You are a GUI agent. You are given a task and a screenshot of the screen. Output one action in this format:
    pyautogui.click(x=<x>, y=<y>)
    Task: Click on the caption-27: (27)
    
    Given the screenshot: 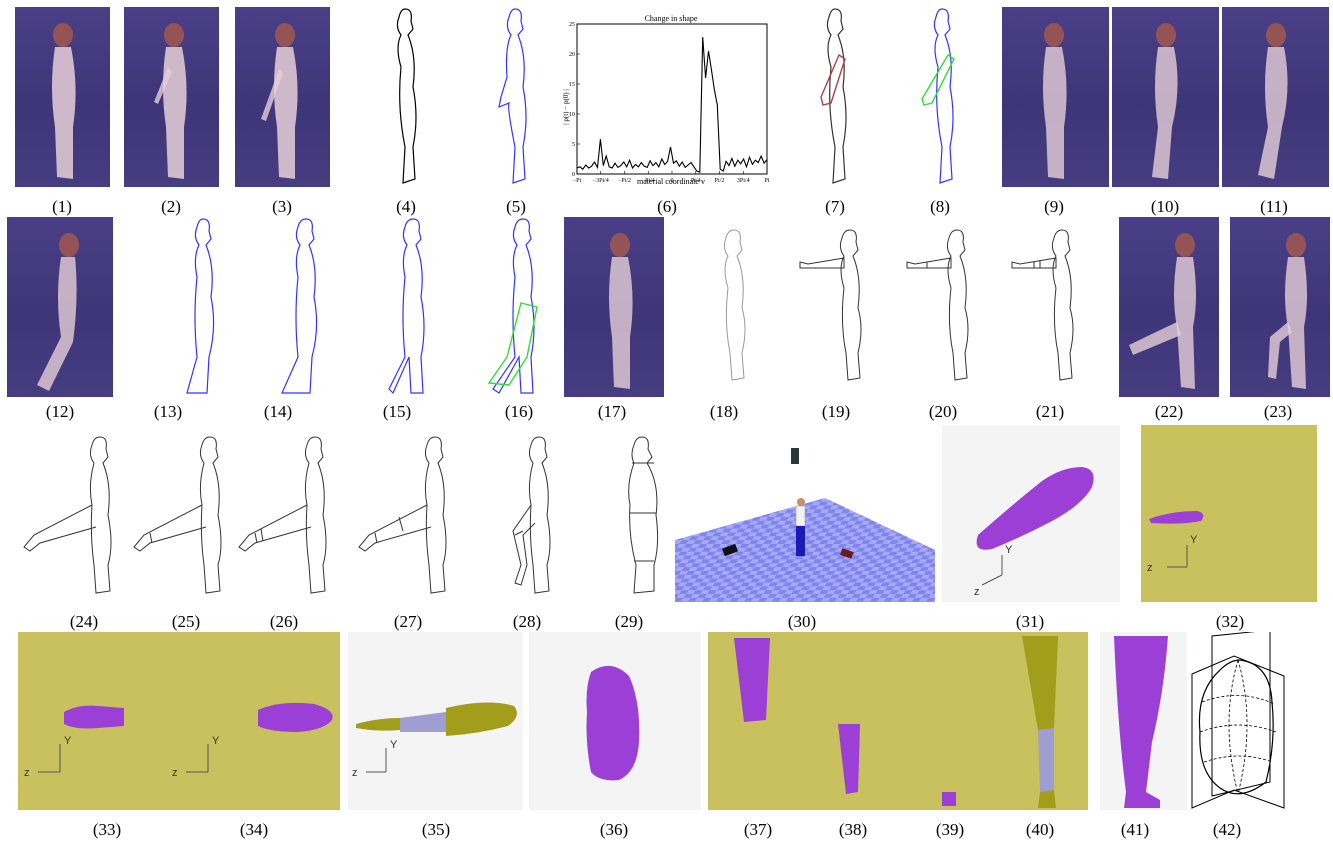 What is the action you would take?
    pyautogui.click(x=408, y=621)
    